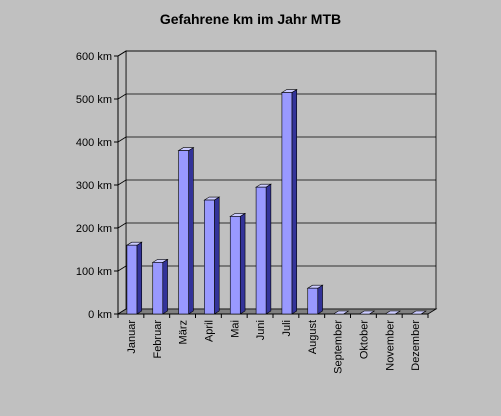 This screenshot has height=416, width=501. Describe the element at coordinates (158, 339) in the screenshot. I see `x-tick-label: Februar` at that location.